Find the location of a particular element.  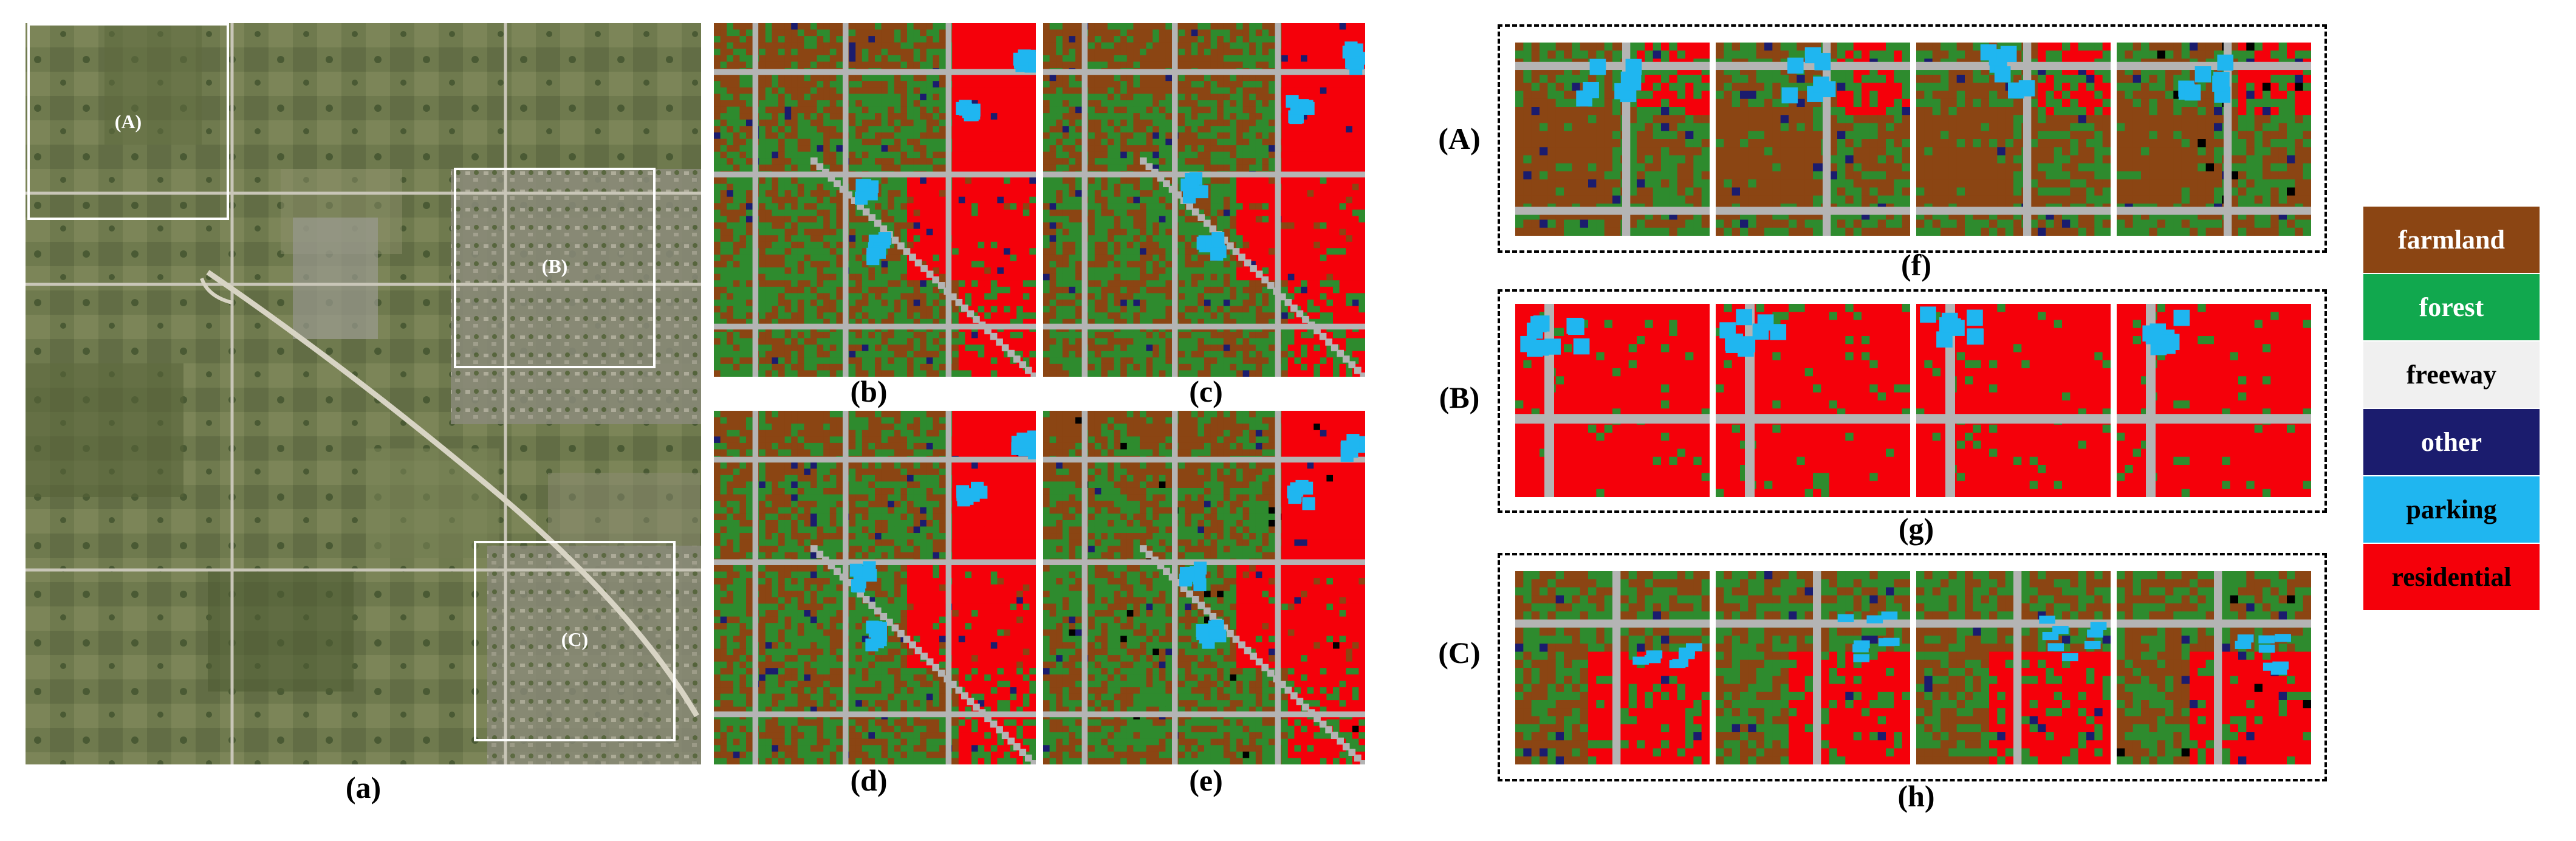

inset-box-a: (A) is located at coordinates (128, 121).